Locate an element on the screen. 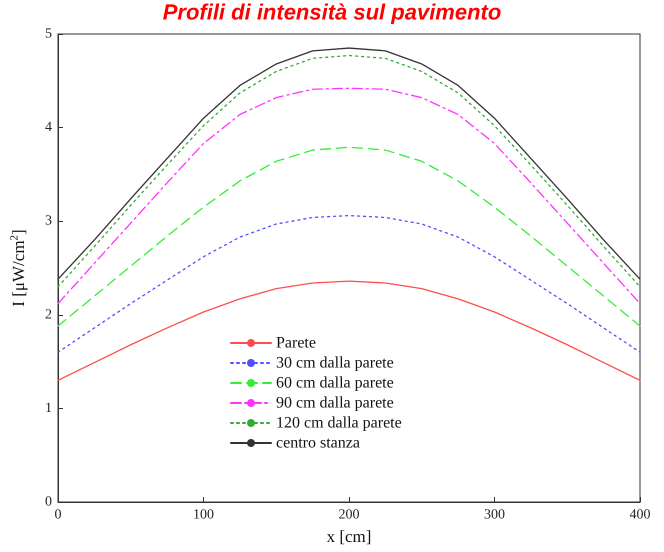 The width and height of the screenshot is (664, 552). legend-label: centro stanza is located at coordinates (318, 443).